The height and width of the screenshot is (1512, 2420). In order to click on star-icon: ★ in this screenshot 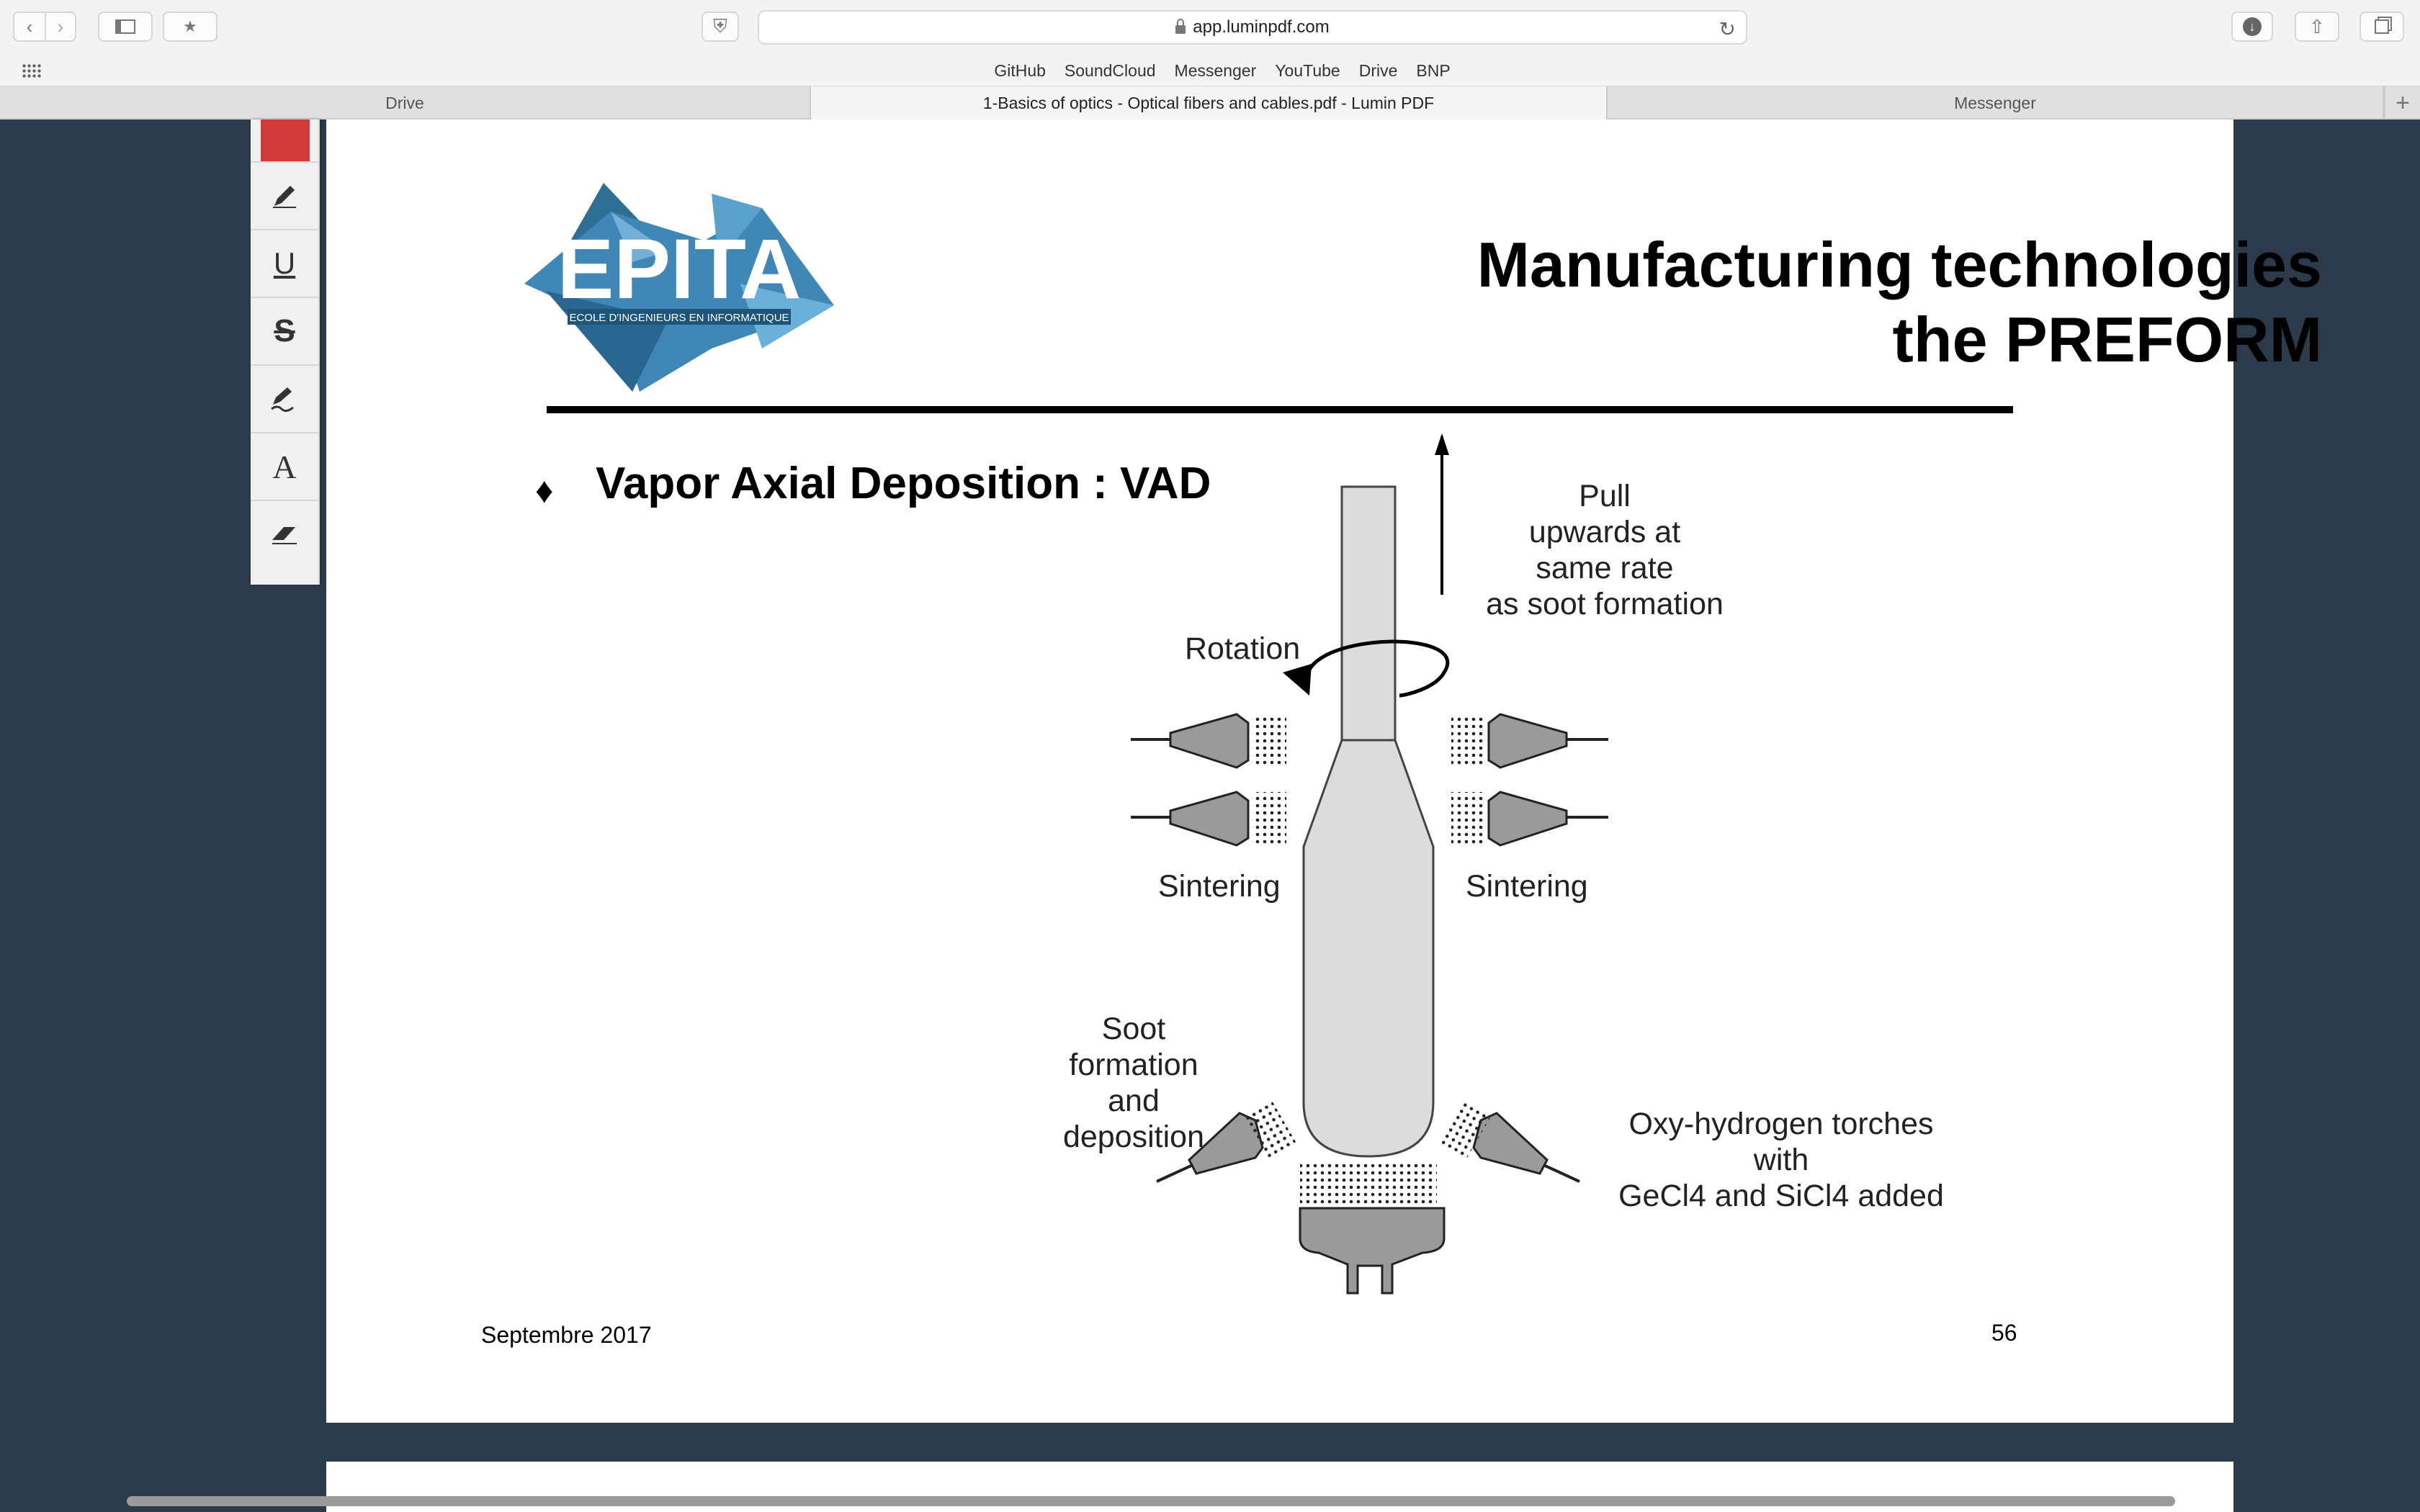, I will do `click(190, 26)`.